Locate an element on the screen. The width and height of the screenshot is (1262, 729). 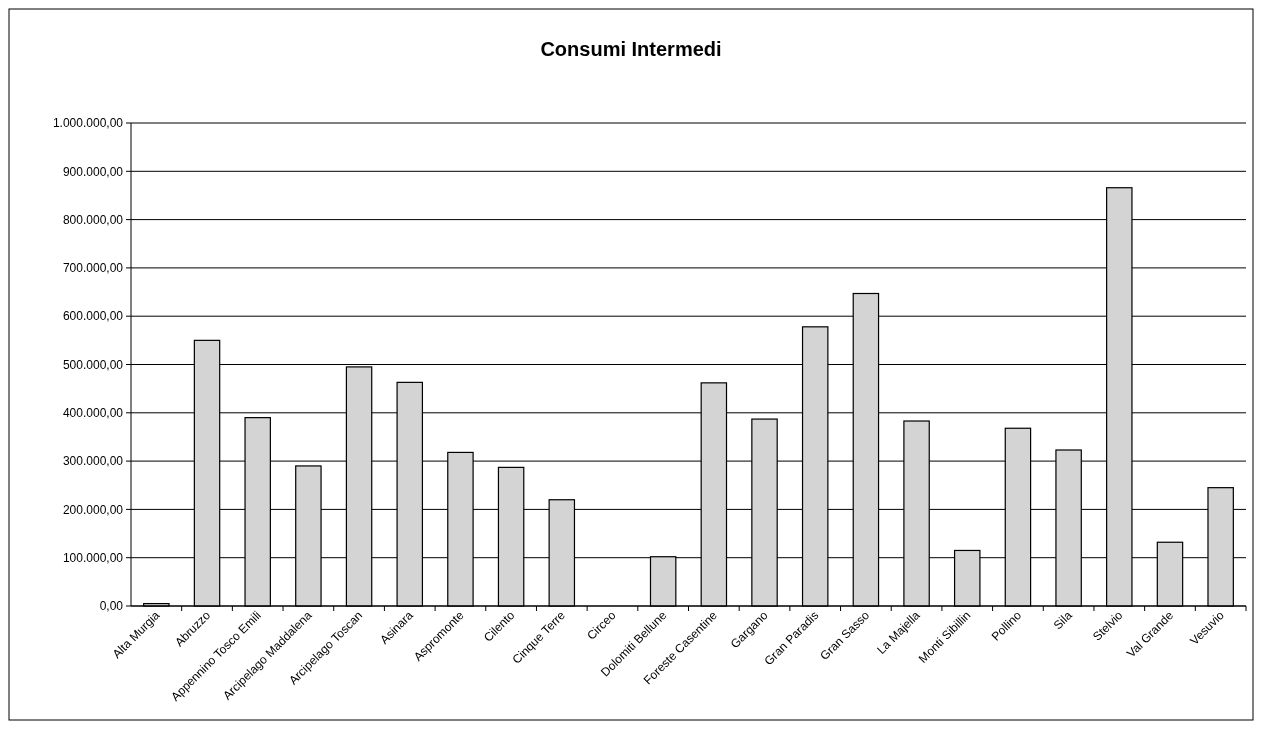
y-tick-label: 900.000,00 is located at coordinates (93, 171).